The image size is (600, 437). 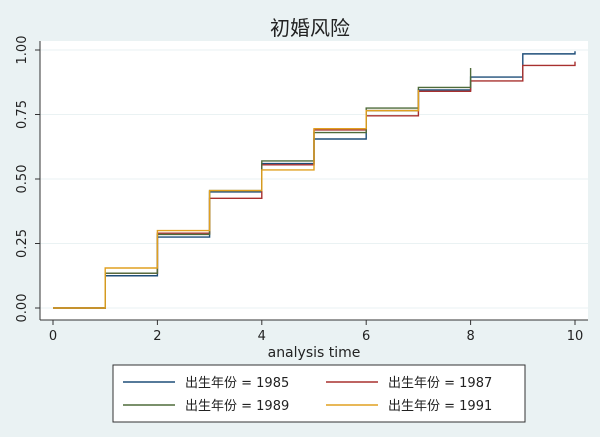 I want to click on x-axis: 0 2 4 6 8 10, so click(x=314, y=331).